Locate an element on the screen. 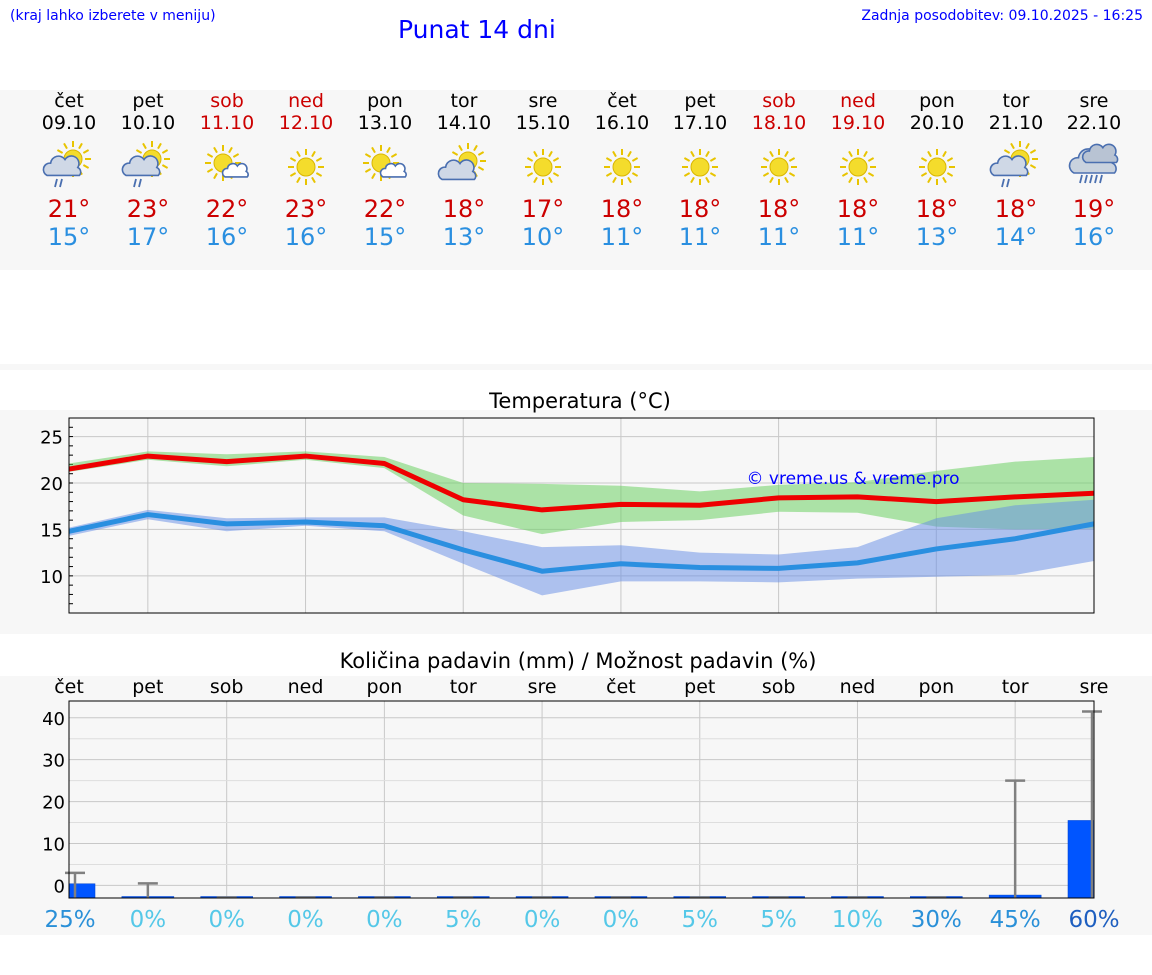  rain-chance-label: 30% is located at coordinates (936, 920).